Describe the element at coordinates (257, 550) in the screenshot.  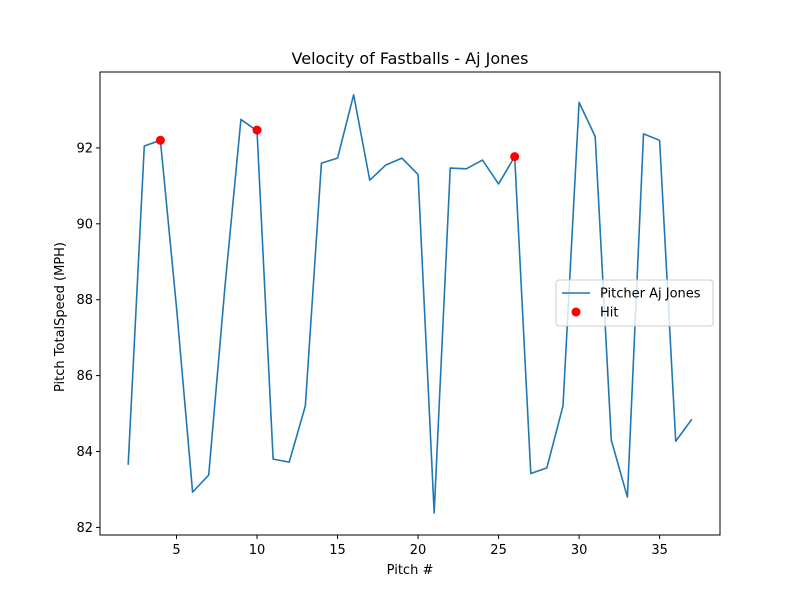
I see `x-tick-label: 10` at that location.